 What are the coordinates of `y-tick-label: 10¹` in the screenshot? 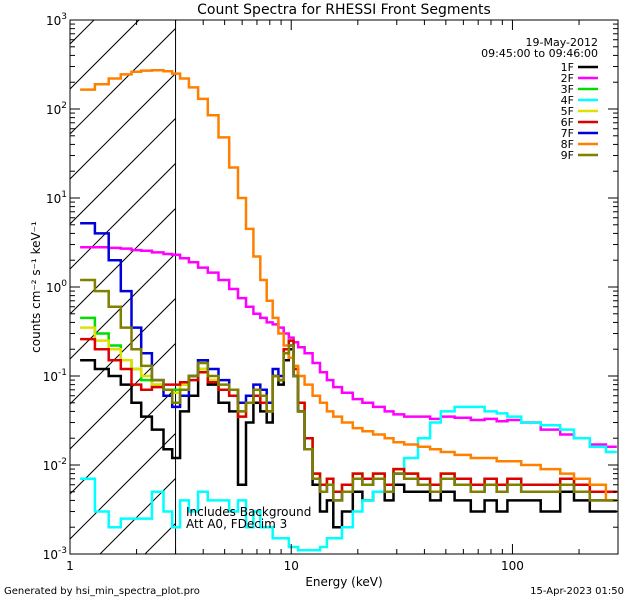 It's located at (56, 198).